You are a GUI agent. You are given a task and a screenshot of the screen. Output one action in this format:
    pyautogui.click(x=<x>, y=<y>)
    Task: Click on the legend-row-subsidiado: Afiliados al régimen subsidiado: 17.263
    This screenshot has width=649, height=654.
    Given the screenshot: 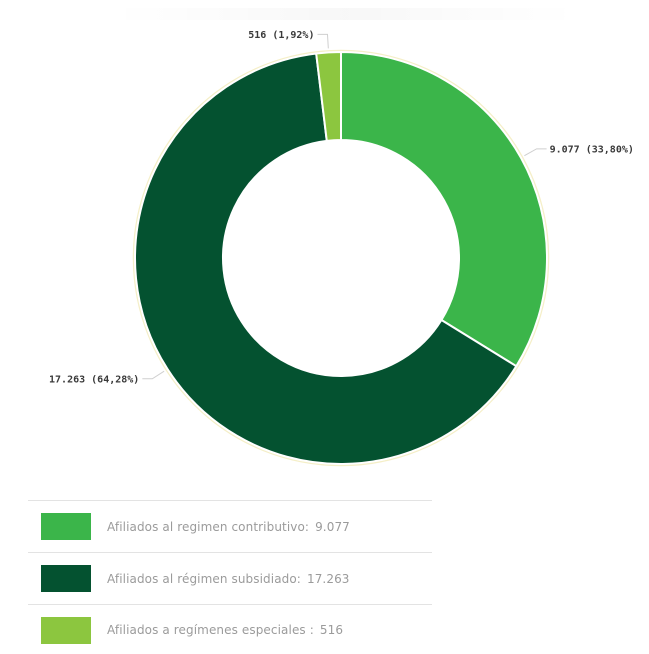 What is the action you would take?
    pyautogui.click(x=230, y=578)
    